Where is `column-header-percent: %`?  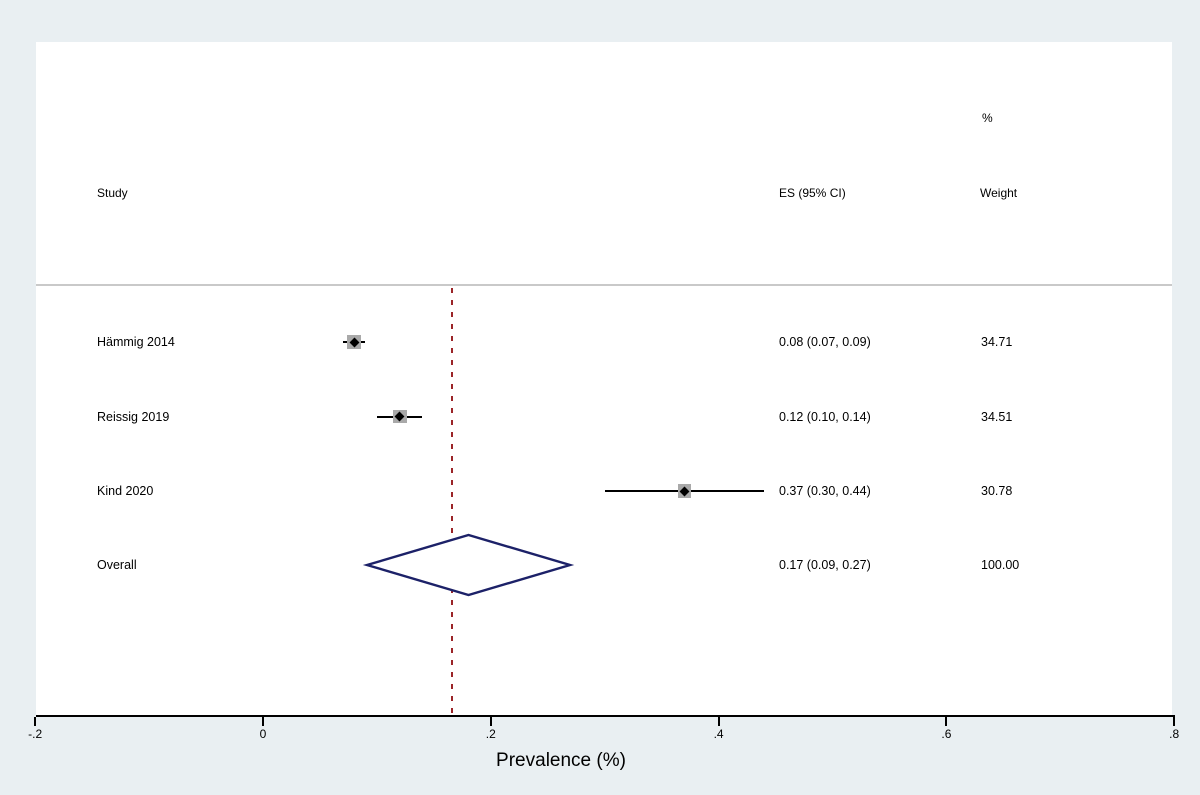
column-header-percent: % is located at coordinates (987, 118).